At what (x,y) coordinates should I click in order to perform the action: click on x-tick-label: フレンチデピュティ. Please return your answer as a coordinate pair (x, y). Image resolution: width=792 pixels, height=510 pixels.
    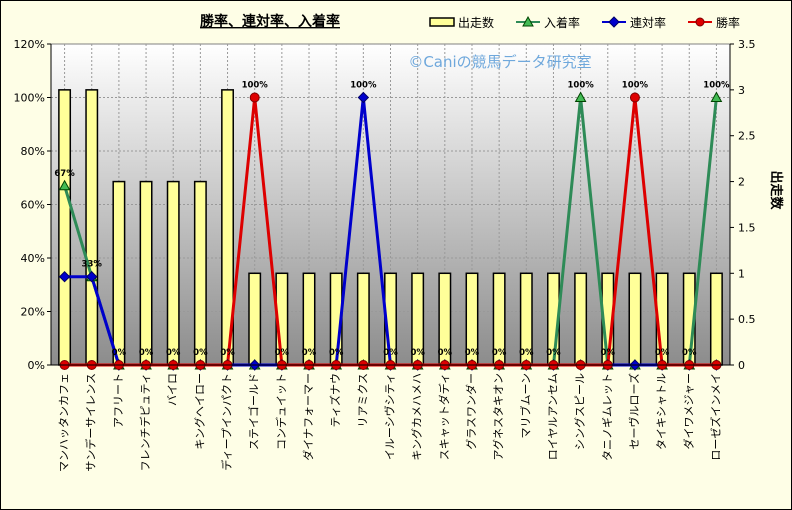
    Looking at the image, I should click on (145, 422).